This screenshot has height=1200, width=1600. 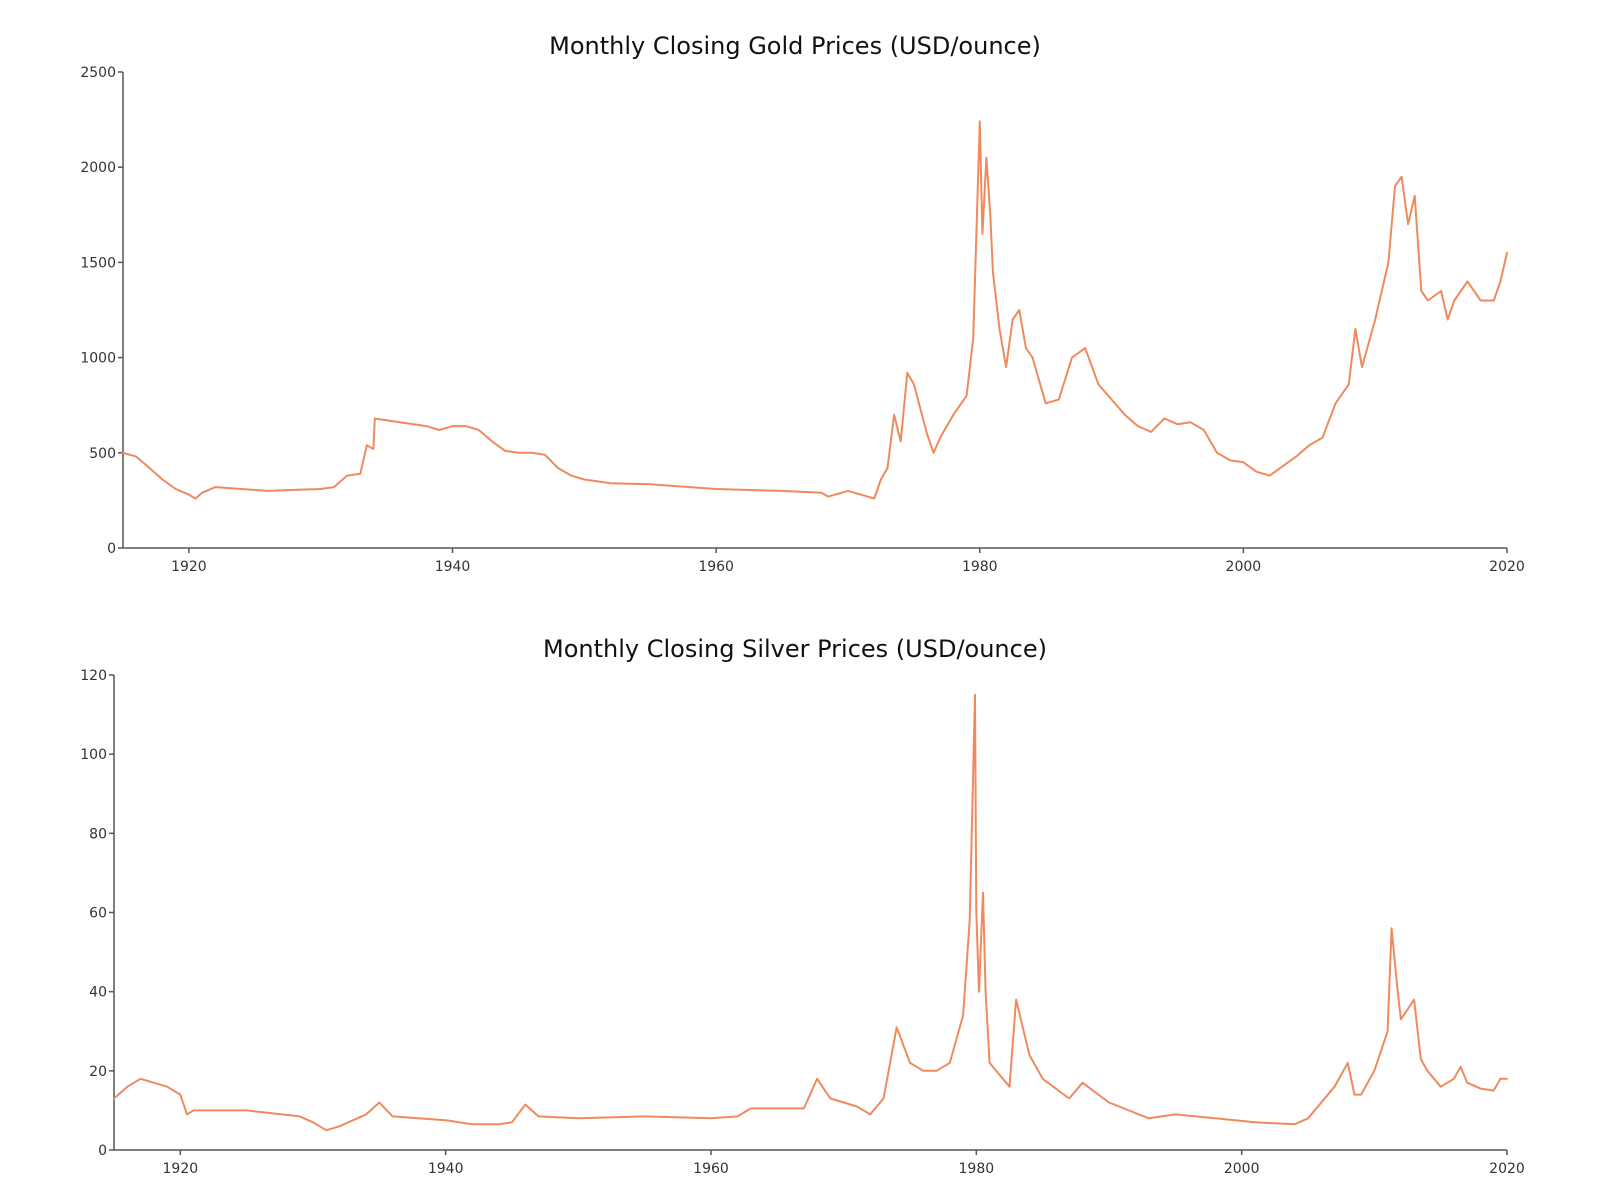 I want to click on gold-y-tick-label: 2500, so click(x=98, y=73).